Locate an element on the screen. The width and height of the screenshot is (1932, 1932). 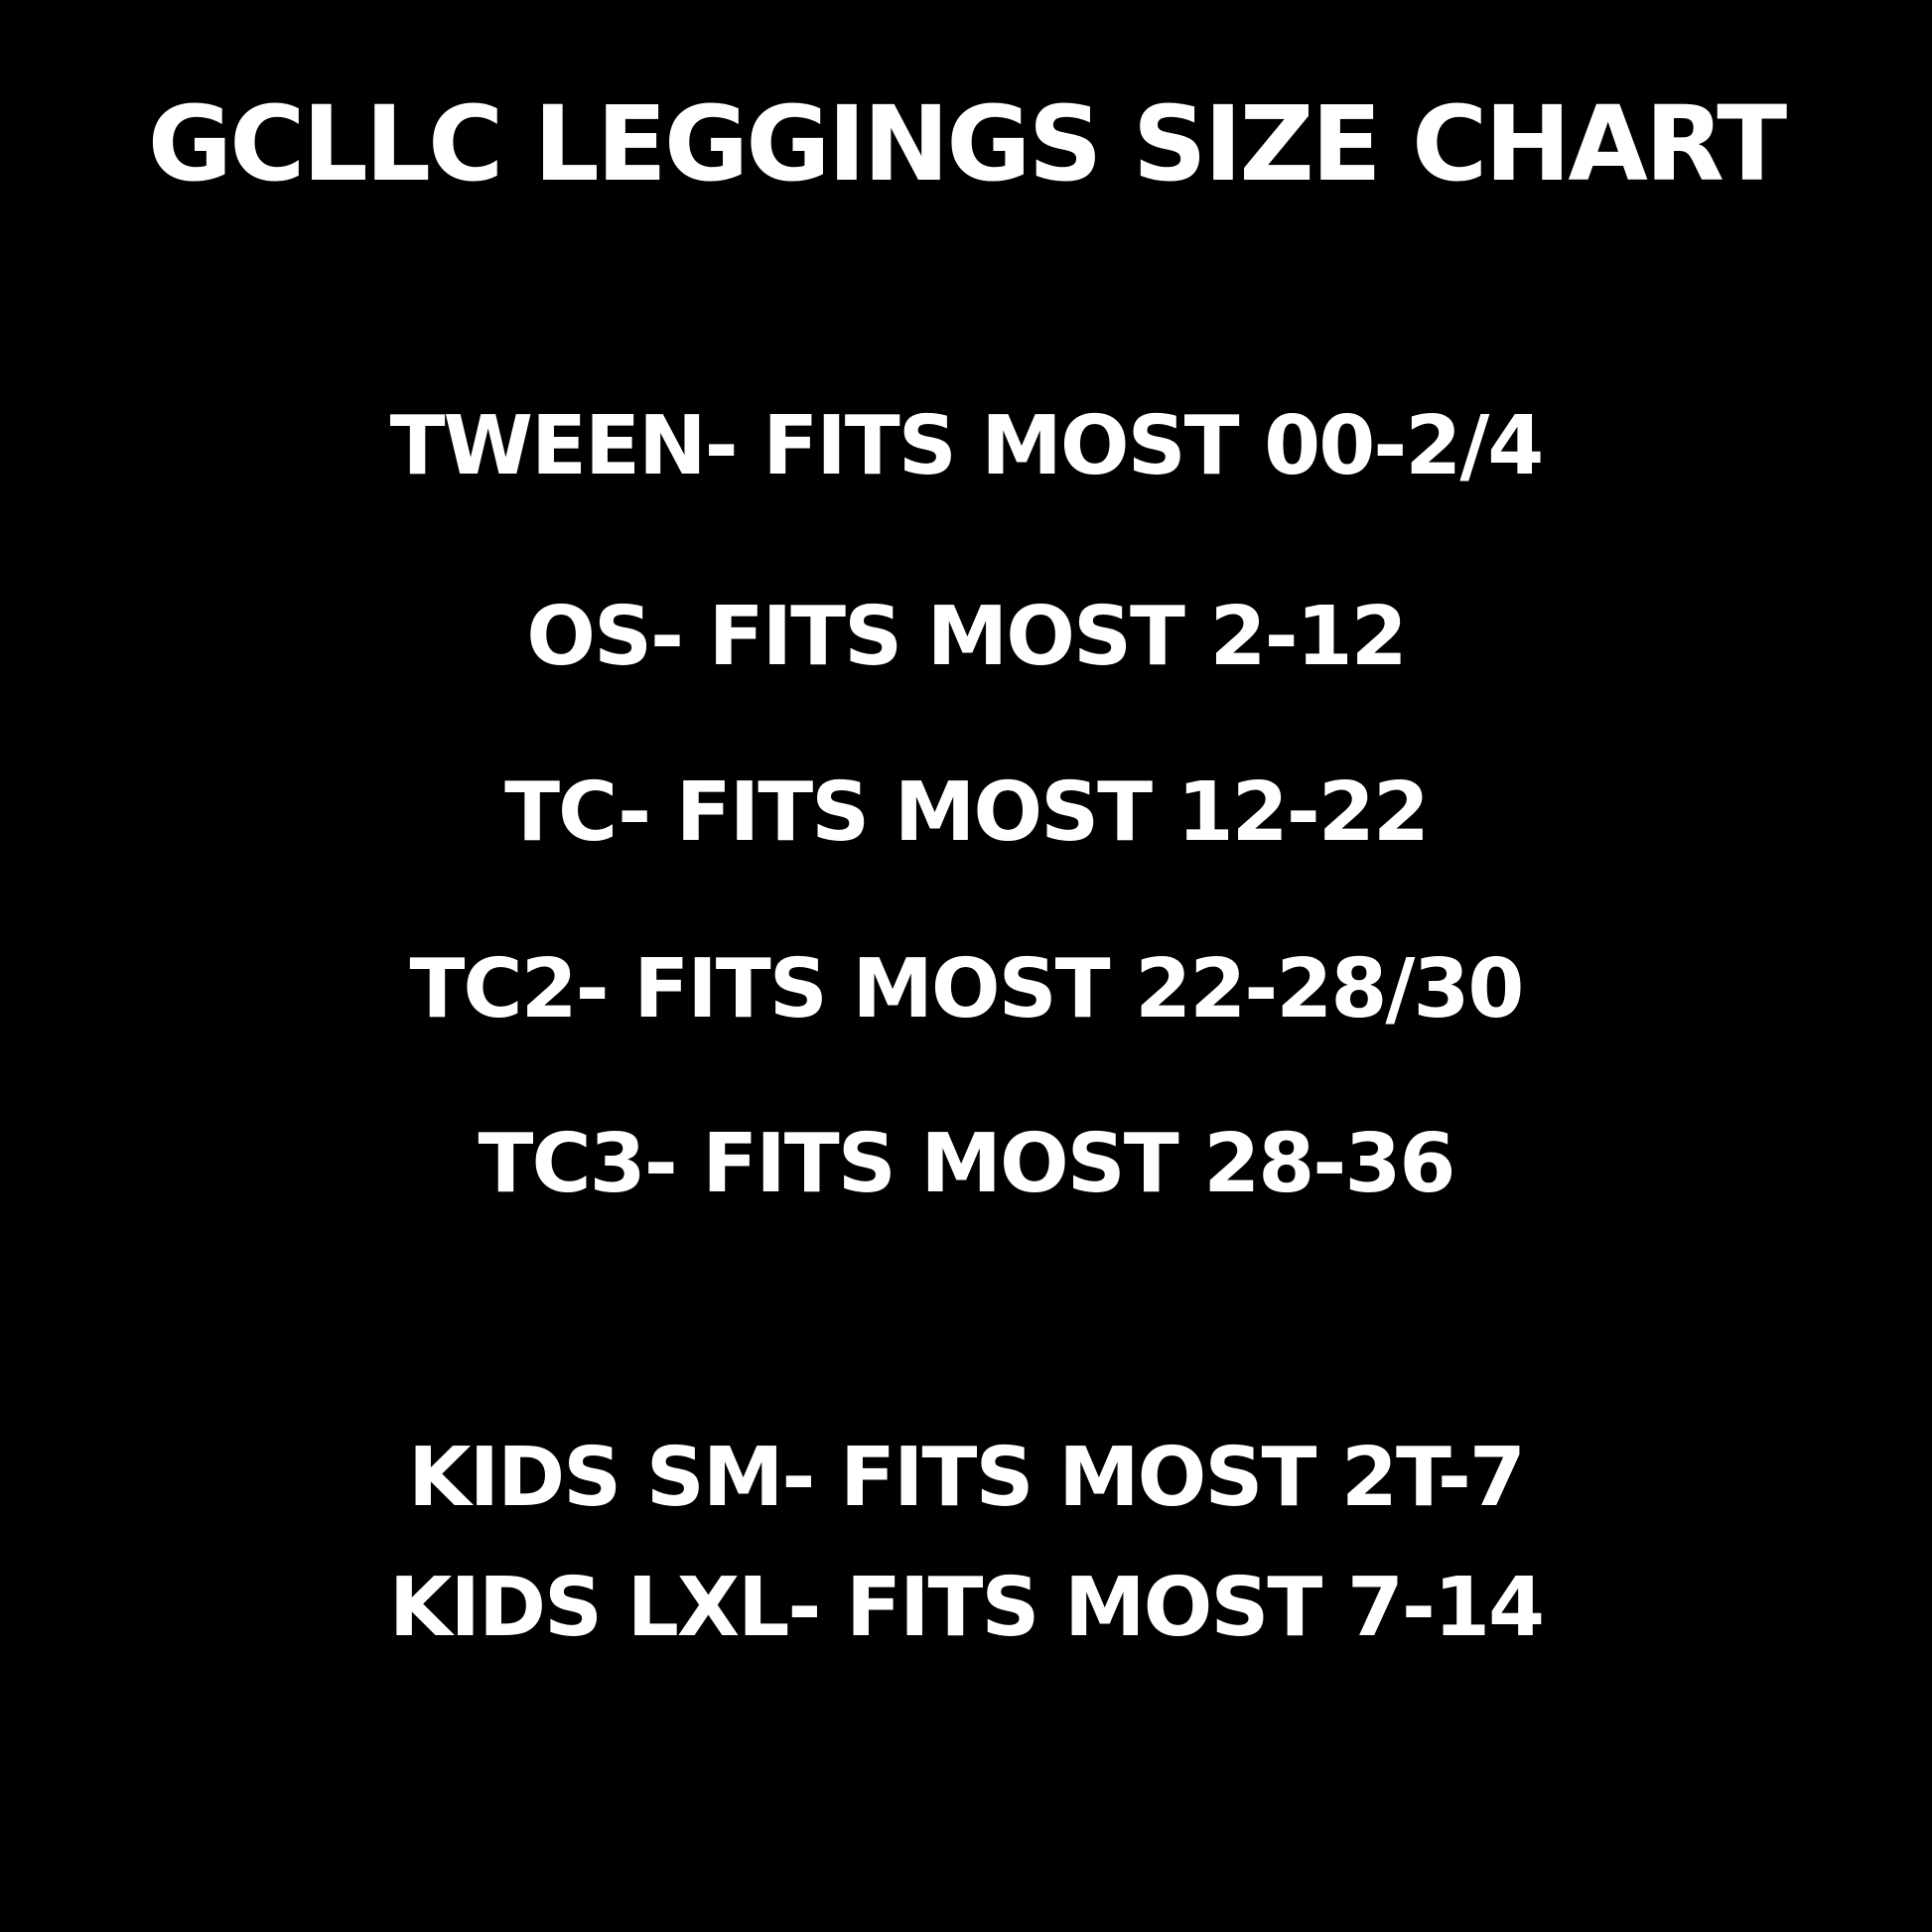
size-text: TC3- FITS MOST 28-36 is located at coordinates (967, 1164).